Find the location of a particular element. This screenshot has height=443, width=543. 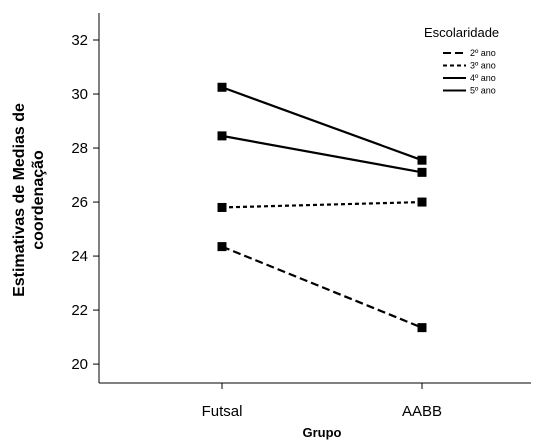

y-tick-label: 22 is located at coordinates (79, 310).